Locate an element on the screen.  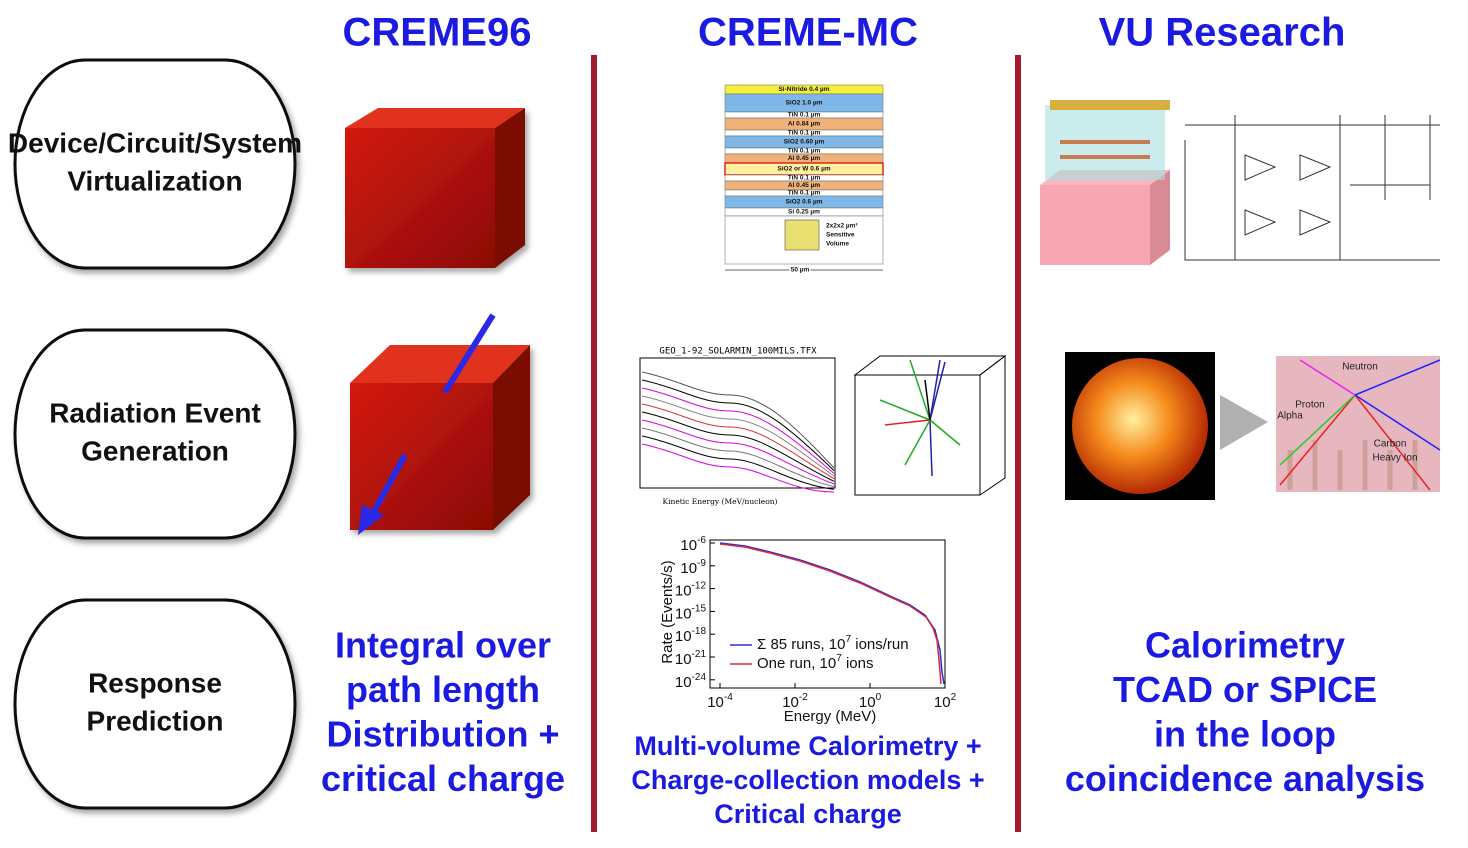
layer-label: SiO2 1.0 µm is located at coordinates (804, 103).